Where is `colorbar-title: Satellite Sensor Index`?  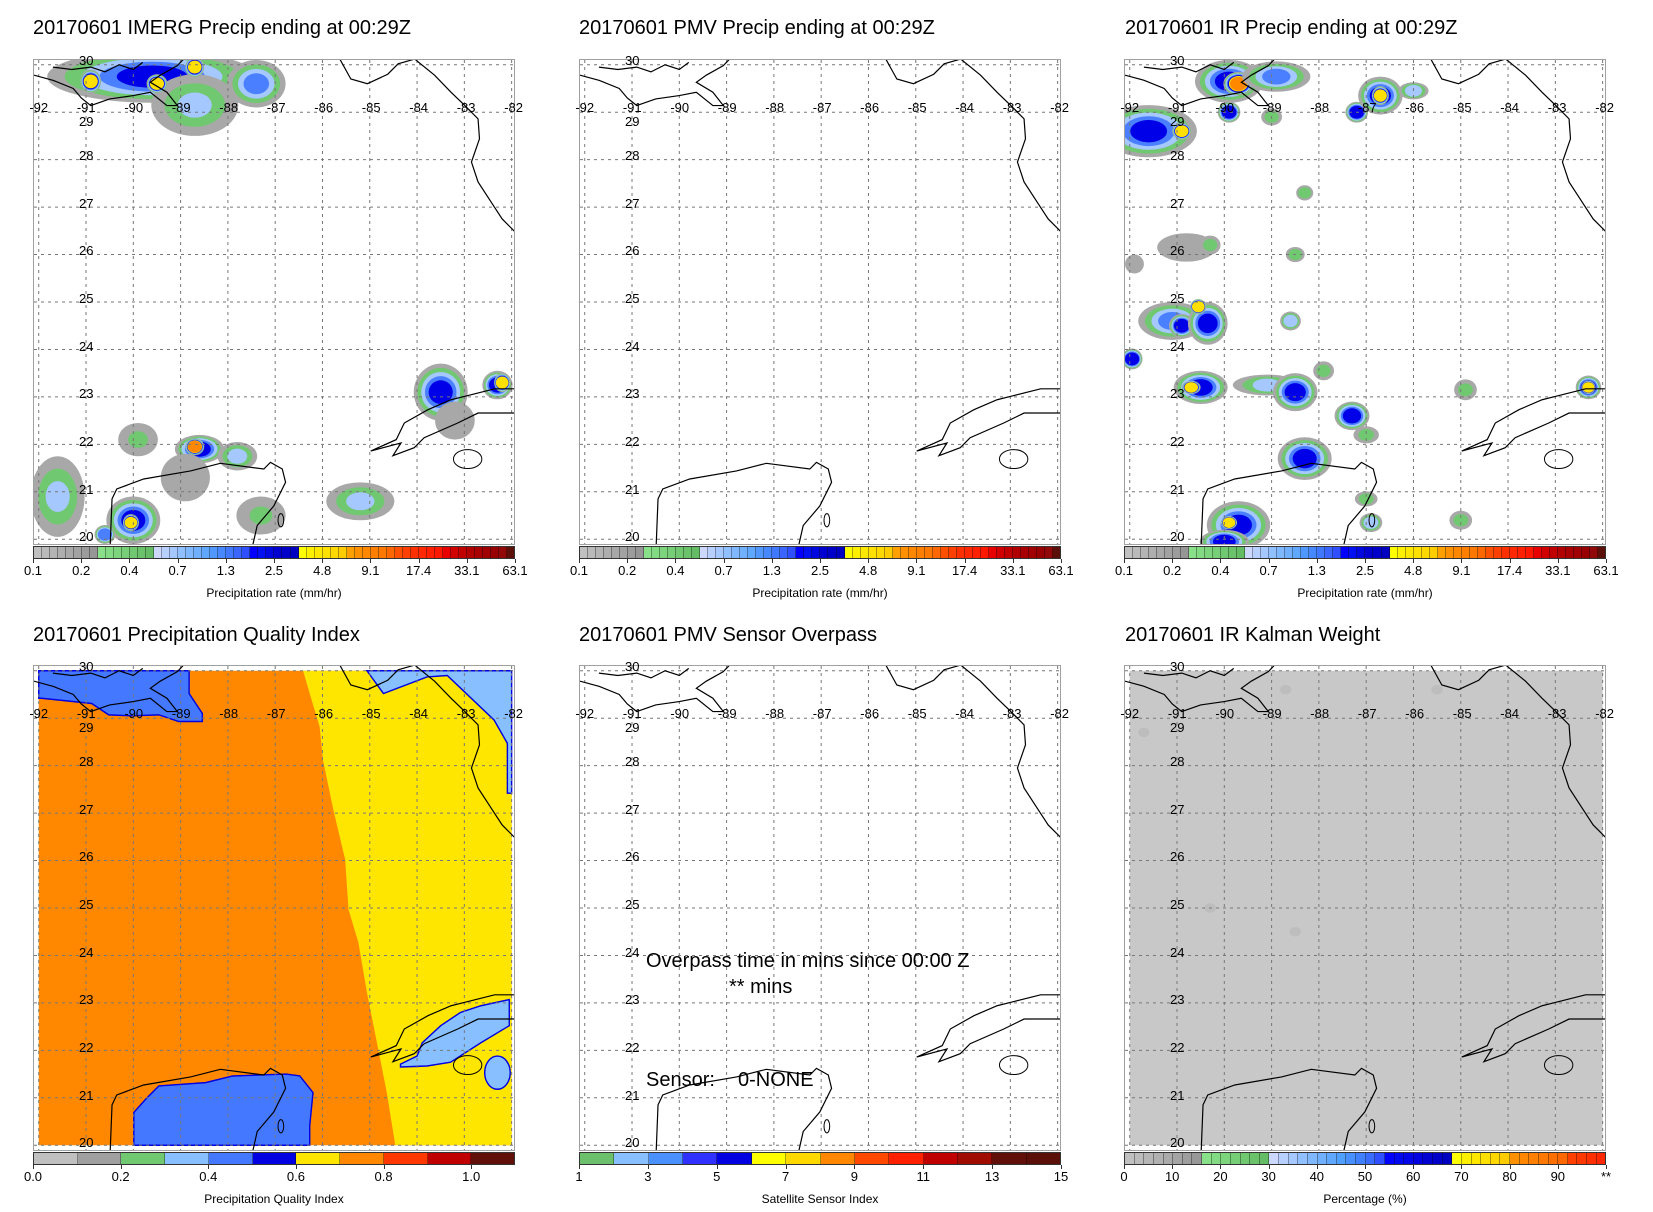
colorbar-title: Satellite Sensor Index is located at coordinates (820, 1199).